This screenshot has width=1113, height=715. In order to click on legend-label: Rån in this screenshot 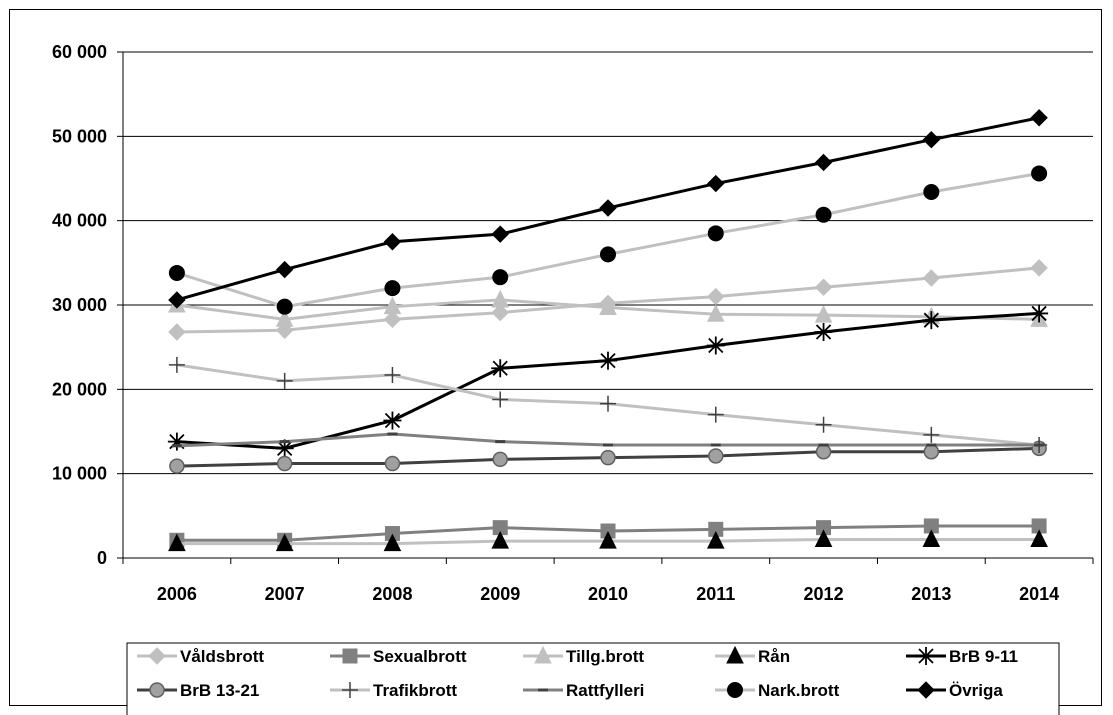, I will do `click(774, 656)`.